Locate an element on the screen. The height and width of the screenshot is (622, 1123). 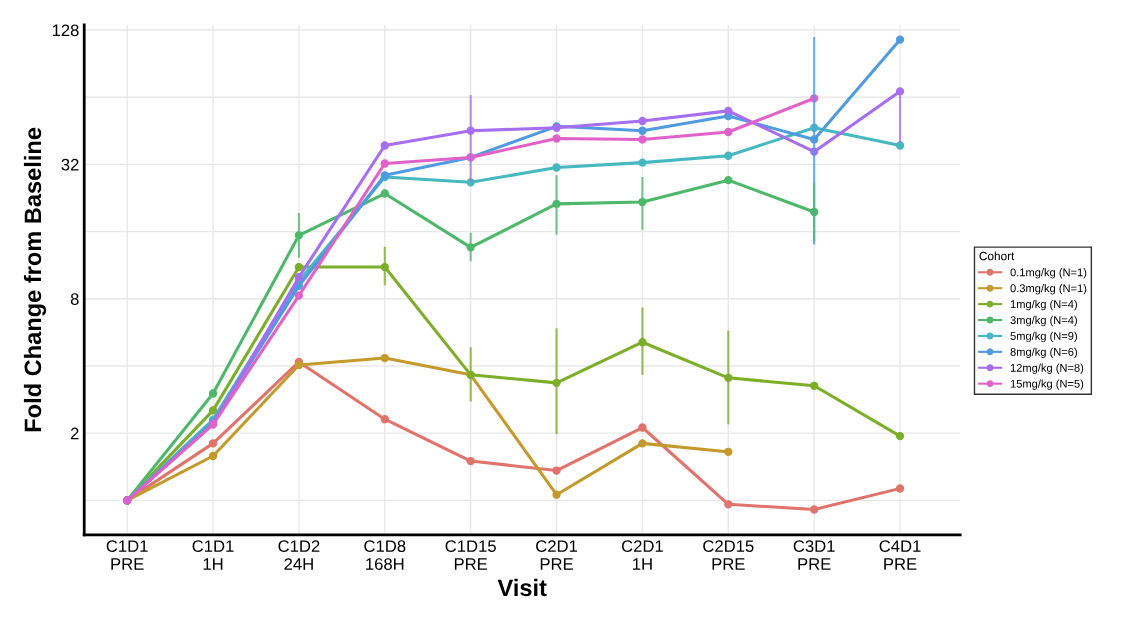
legend-label: 15mg/kg (N=5) is located at coordinates (1047, 384).